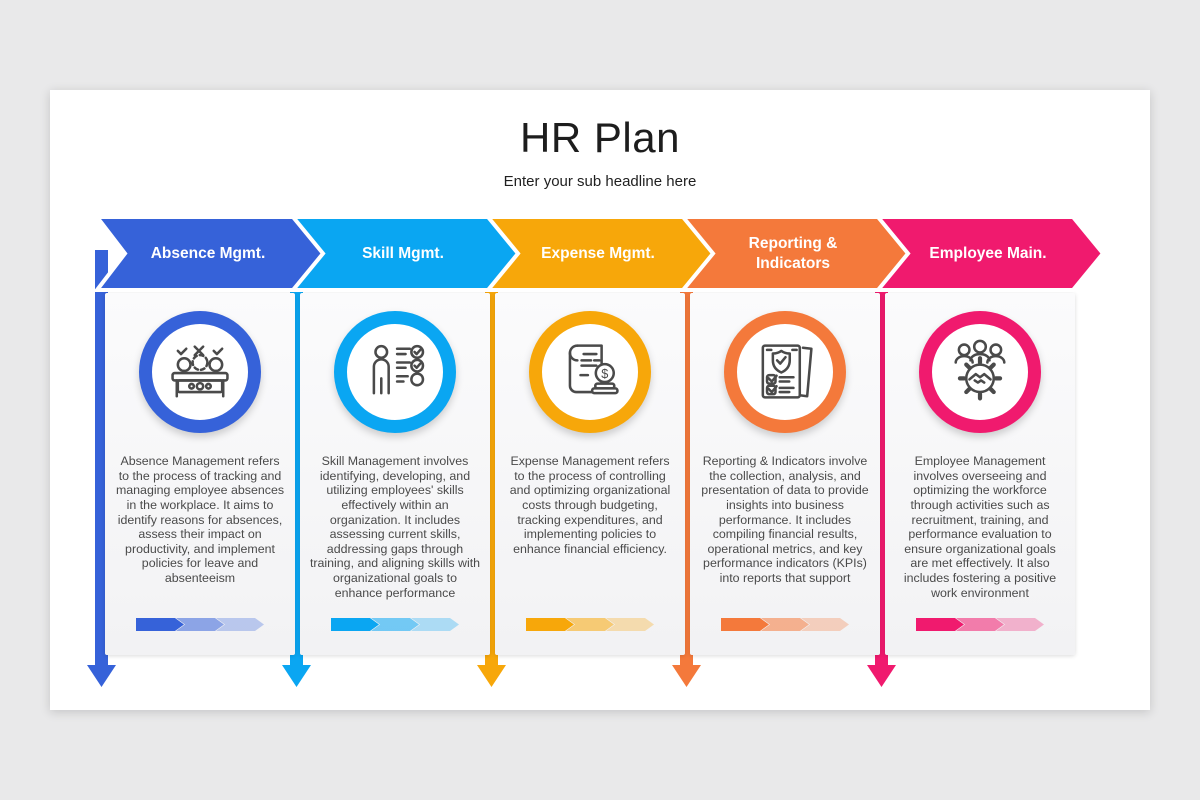 The image size is (1200, 800). I want to click on page-subtitle: Enter your sub headline here, so click(600, 181).